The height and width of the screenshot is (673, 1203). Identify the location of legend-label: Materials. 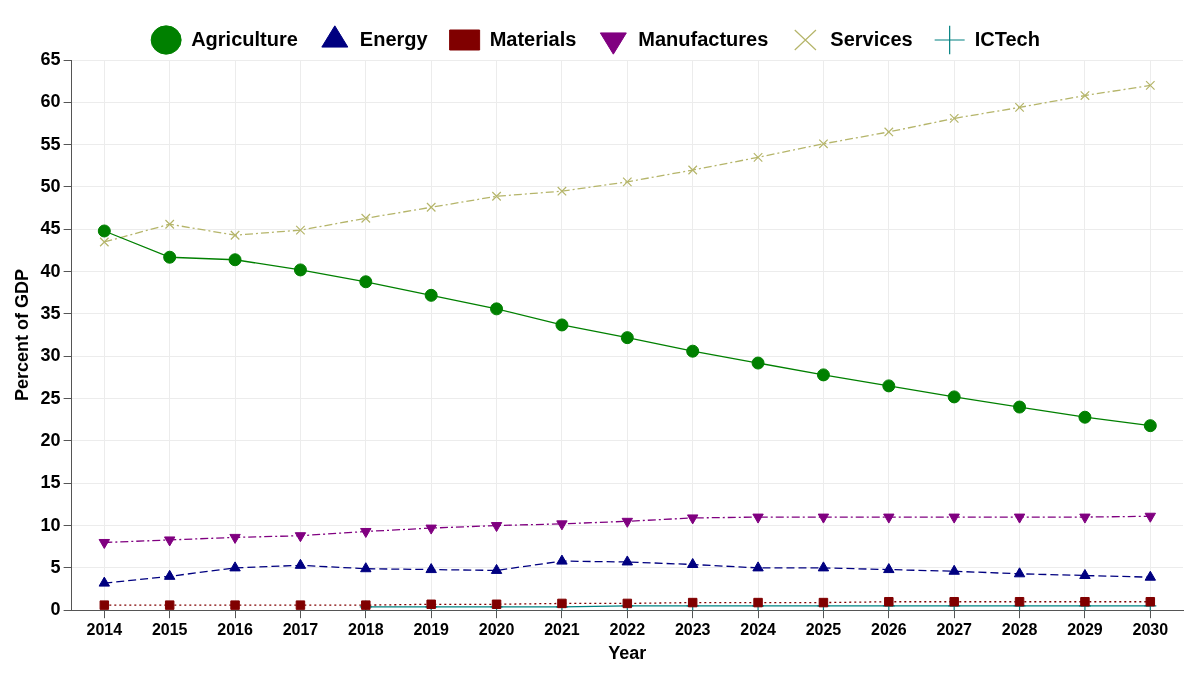
(533, 38).